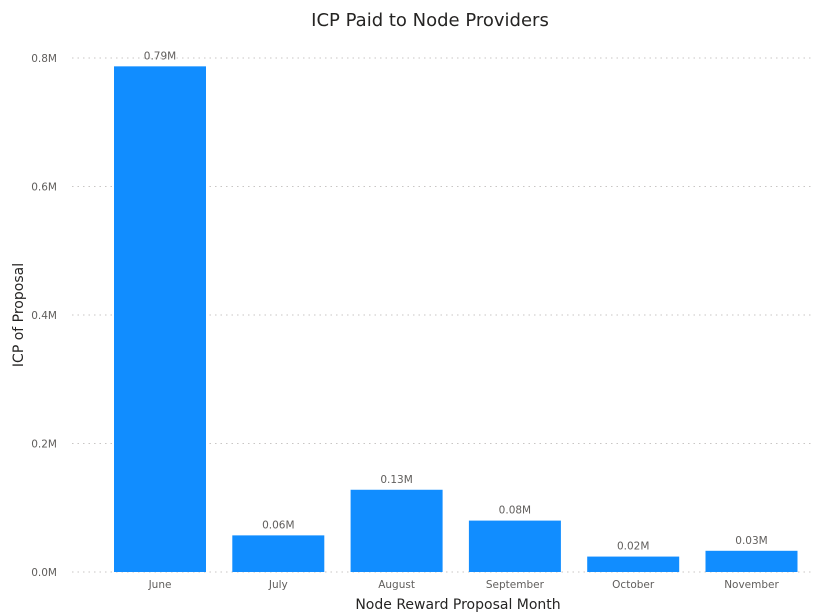  Describe the element at coordinates (515, 511) in the screenshot. I see `data-label: 0.08M` at that location.